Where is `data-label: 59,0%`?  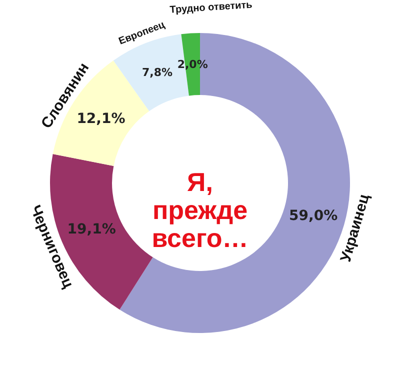
data-label: 59,0% is located at coordinates (313, 216).